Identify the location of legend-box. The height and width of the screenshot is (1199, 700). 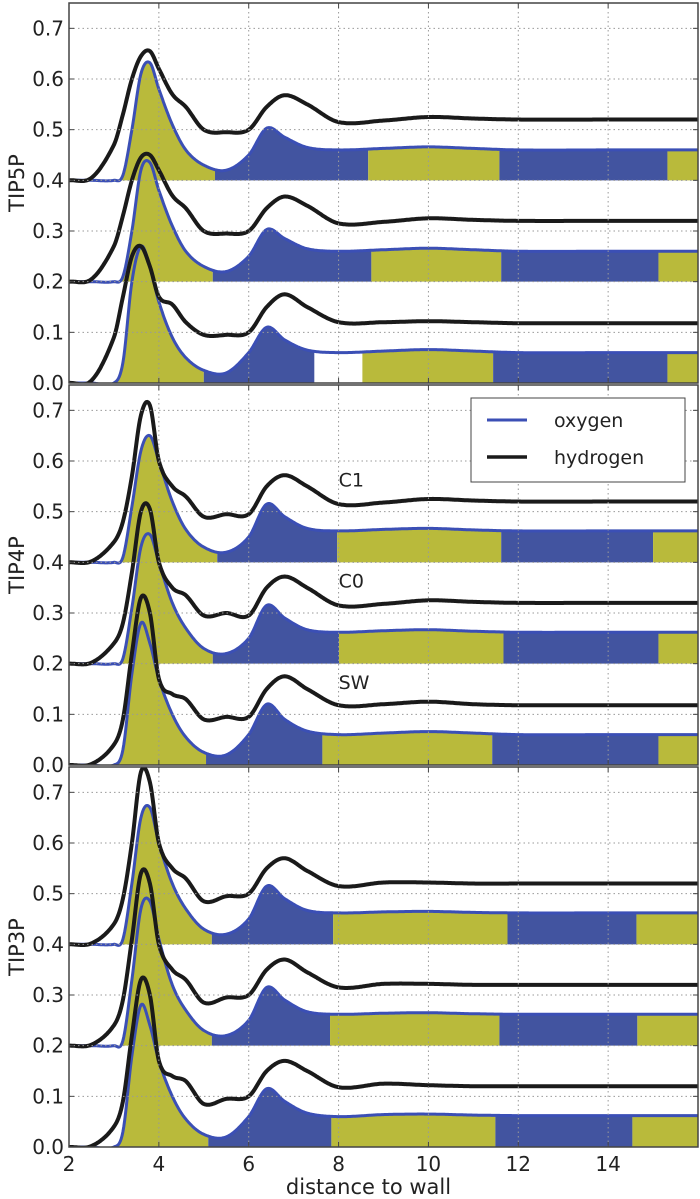
(578, 440).